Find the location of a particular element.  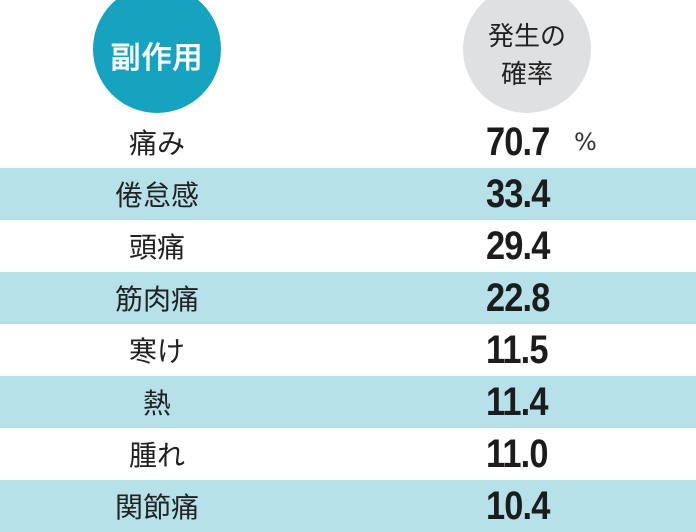

side-effect-header-label: 副作用 is located at coordinates (157, 58).